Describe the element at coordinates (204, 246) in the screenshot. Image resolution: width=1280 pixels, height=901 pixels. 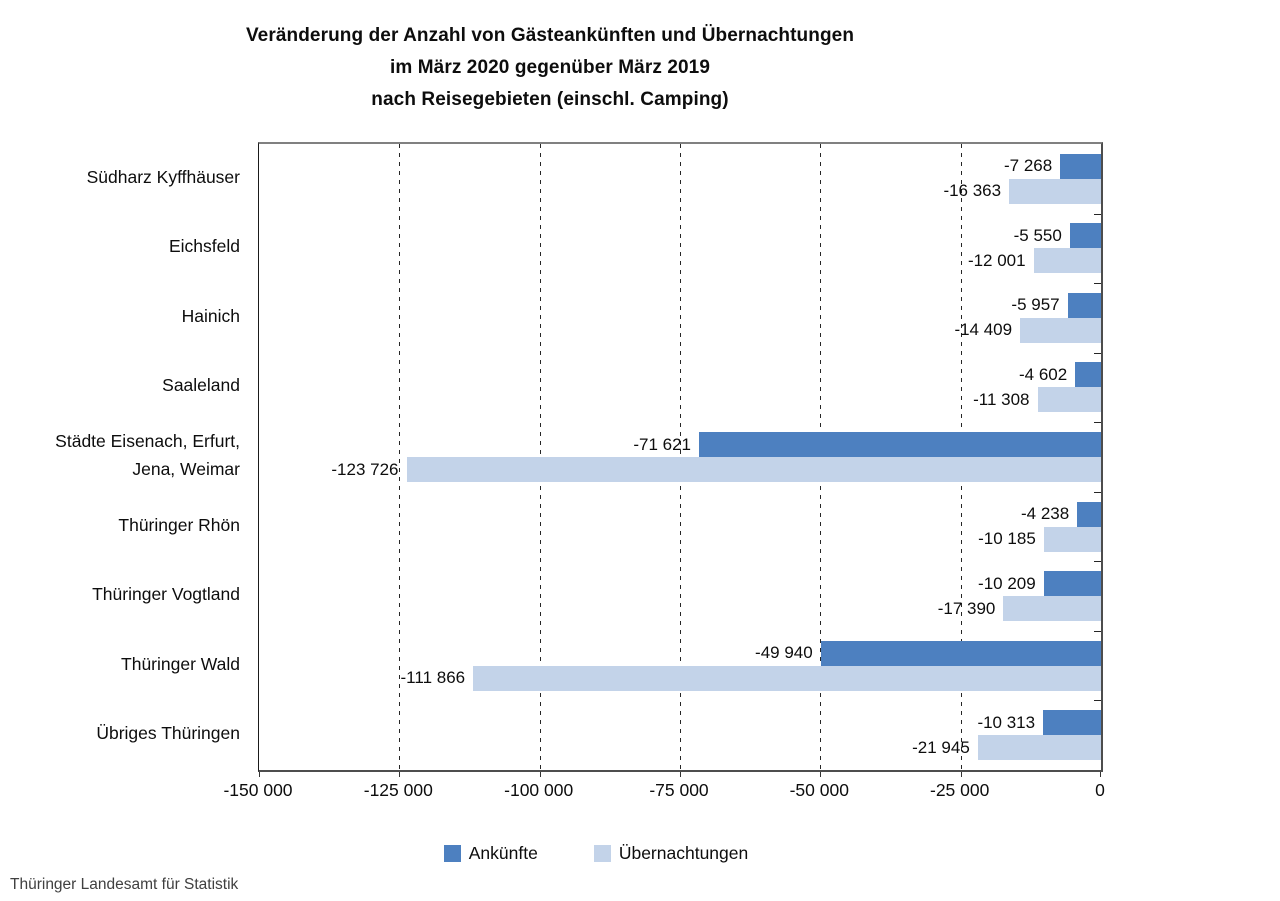
I see `category-label: Eichsfeld` at that location.